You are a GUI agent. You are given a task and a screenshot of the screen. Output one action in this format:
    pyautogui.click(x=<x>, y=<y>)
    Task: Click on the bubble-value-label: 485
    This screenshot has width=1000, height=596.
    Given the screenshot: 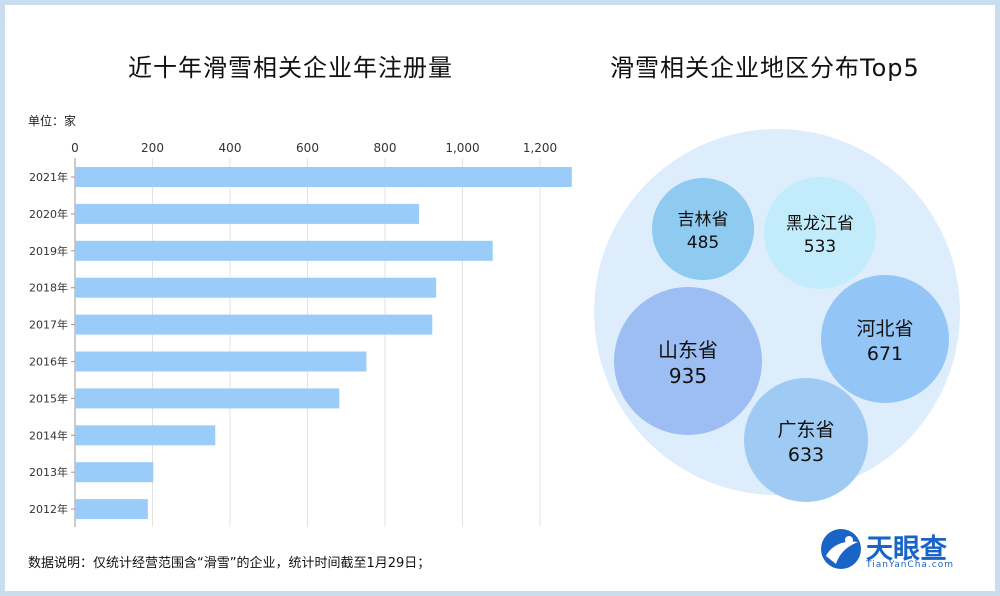 What is the action you would take?
    pyautogui.click(x=703, y=243)
    